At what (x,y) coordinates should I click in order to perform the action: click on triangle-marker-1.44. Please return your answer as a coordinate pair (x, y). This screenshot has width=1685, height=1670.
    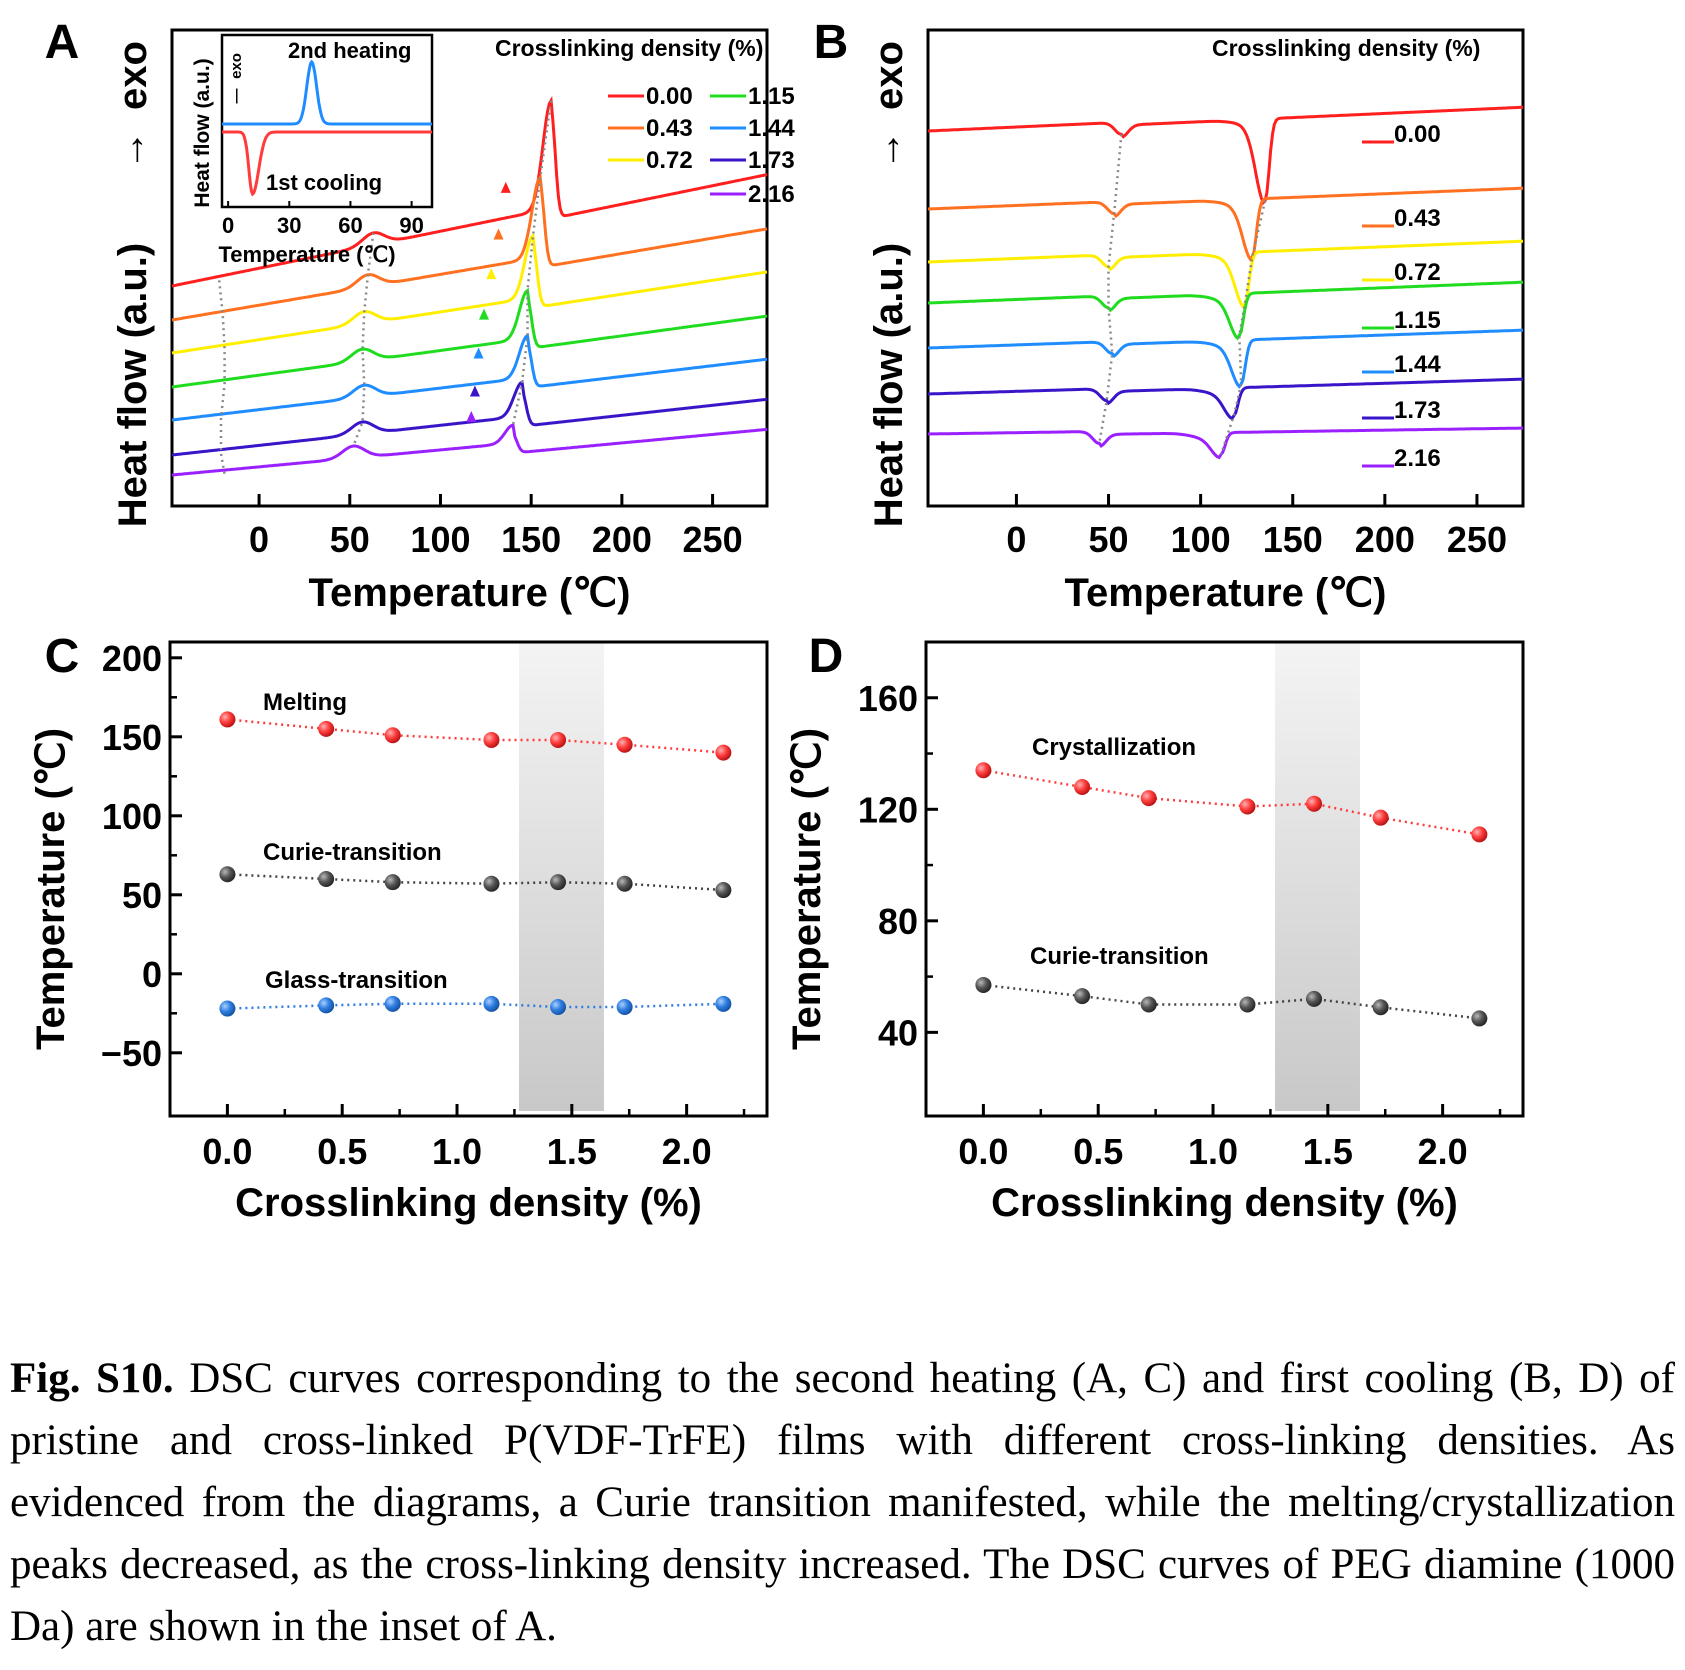
    Looking at the image, I should click on (478, 353).